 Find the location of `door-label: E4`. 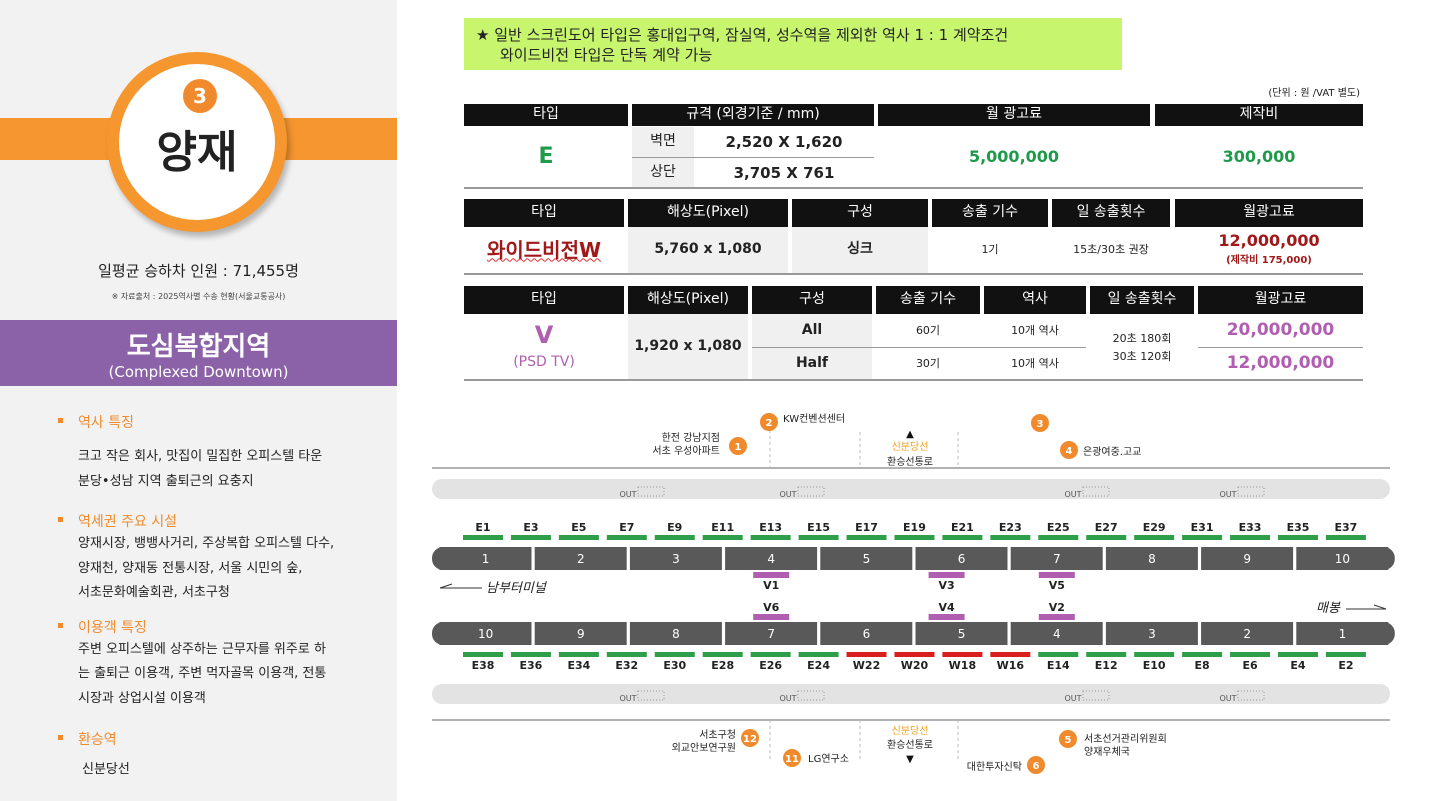

door-label: E4 is located at coordinates (1298, 665).